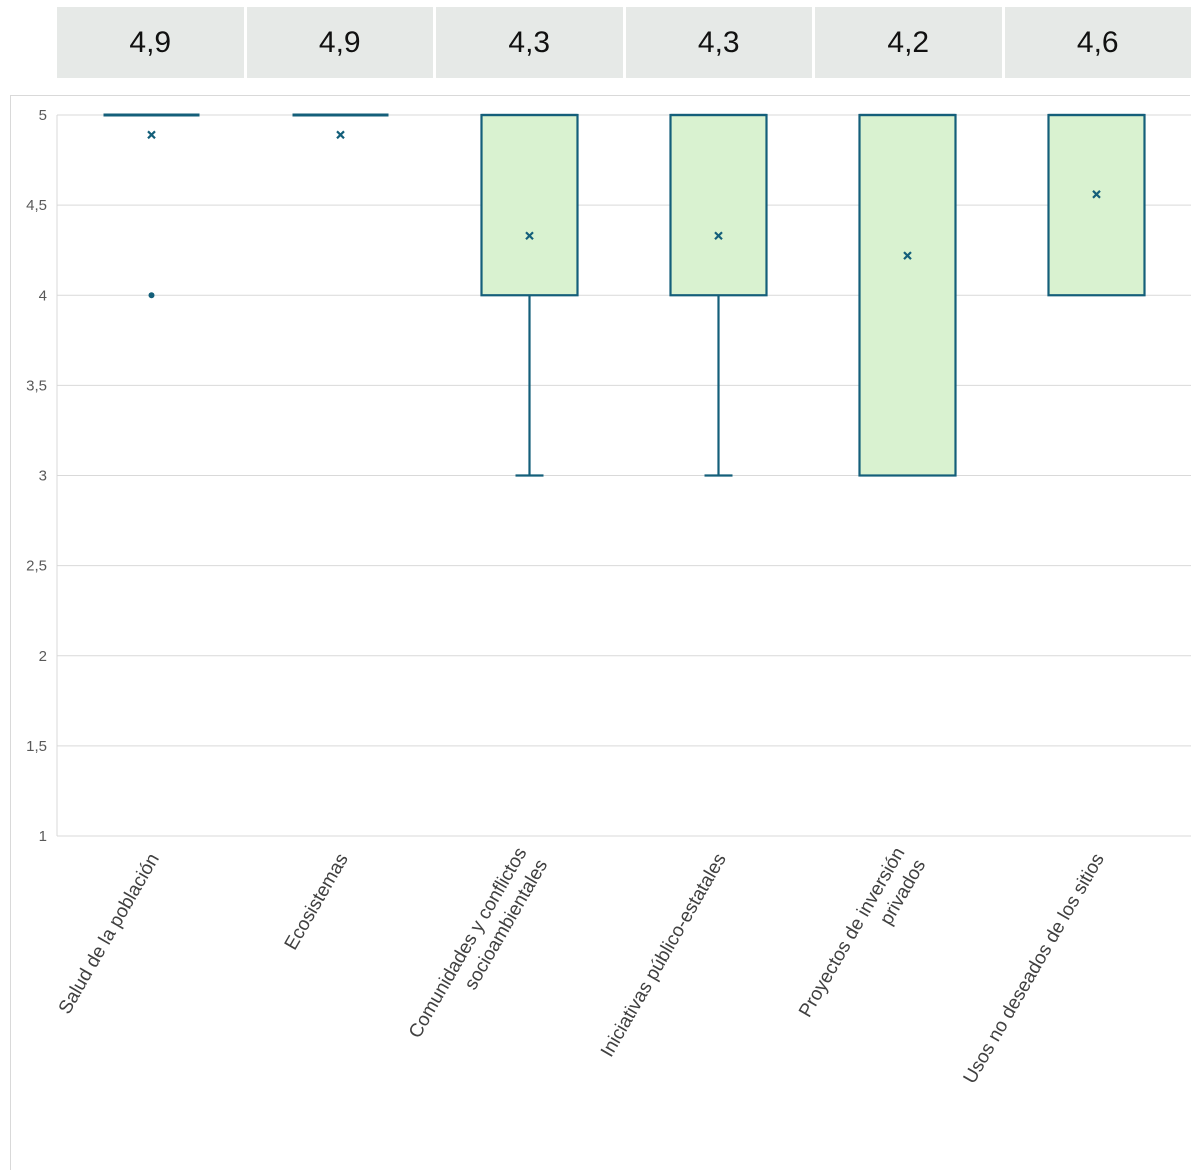  I want to click on y-tick-label: 1, so click(43, 836).